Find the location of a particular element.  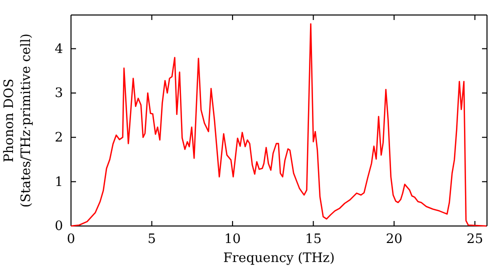

x-axis-title: Frequency (THz) is located at coordinates (279, 258).